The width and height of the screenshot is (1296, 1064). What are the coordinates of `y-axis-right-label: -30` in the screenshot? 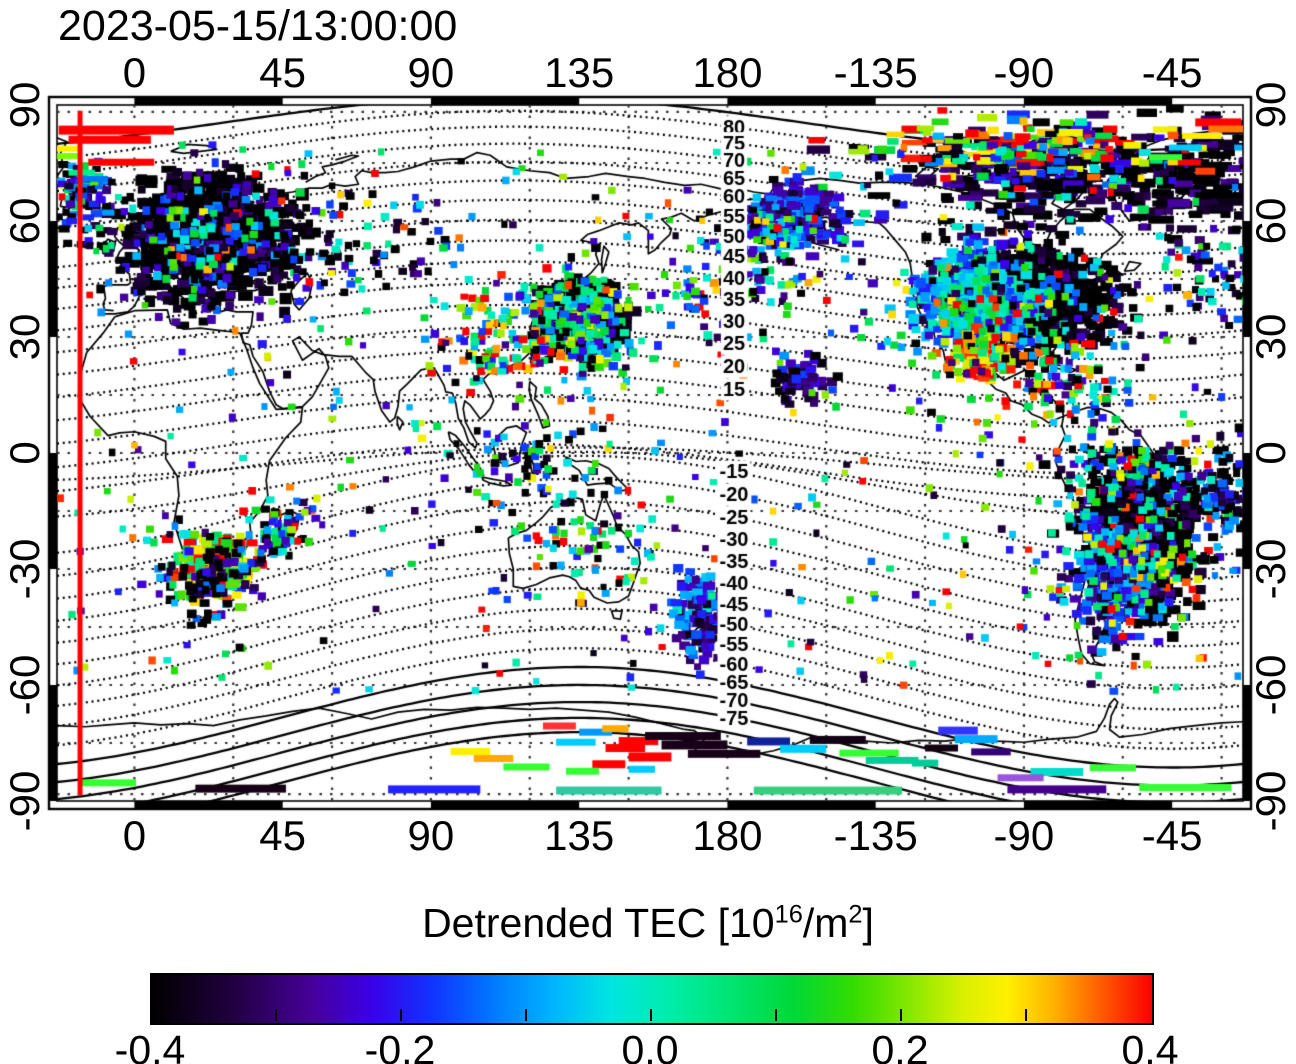 It's located at (1270, 569).